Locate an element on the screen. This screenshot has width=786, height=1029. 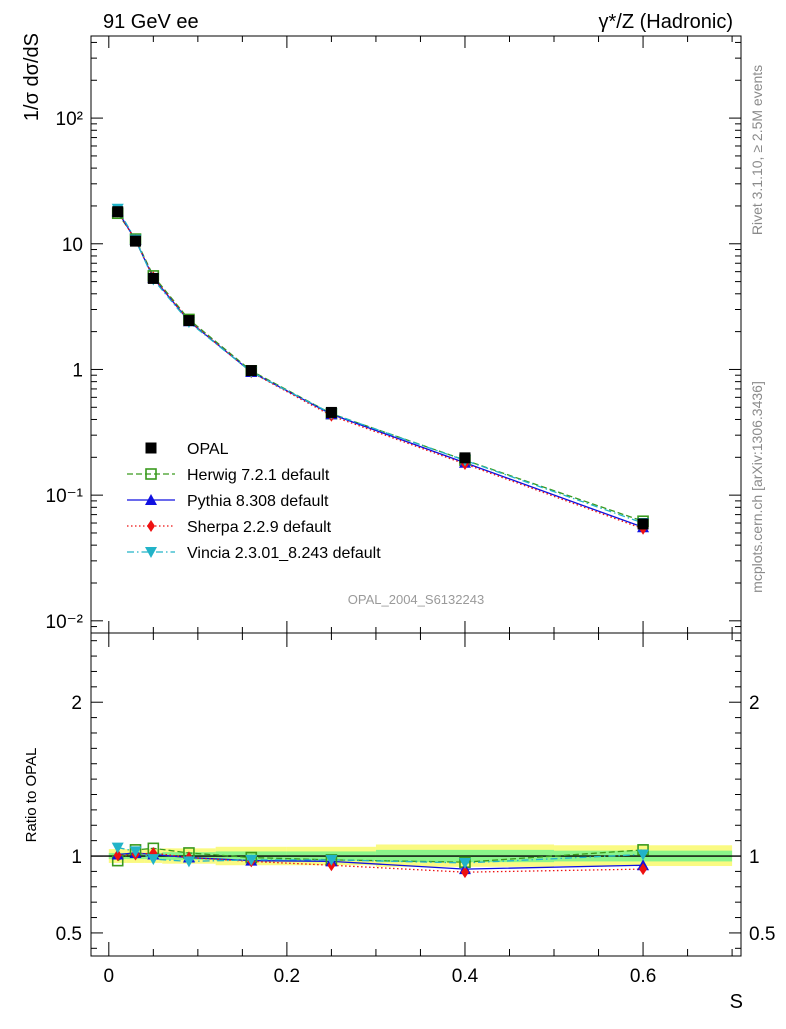
main-y-tick-label: 10⁻² is located at coordinates (65, 622).